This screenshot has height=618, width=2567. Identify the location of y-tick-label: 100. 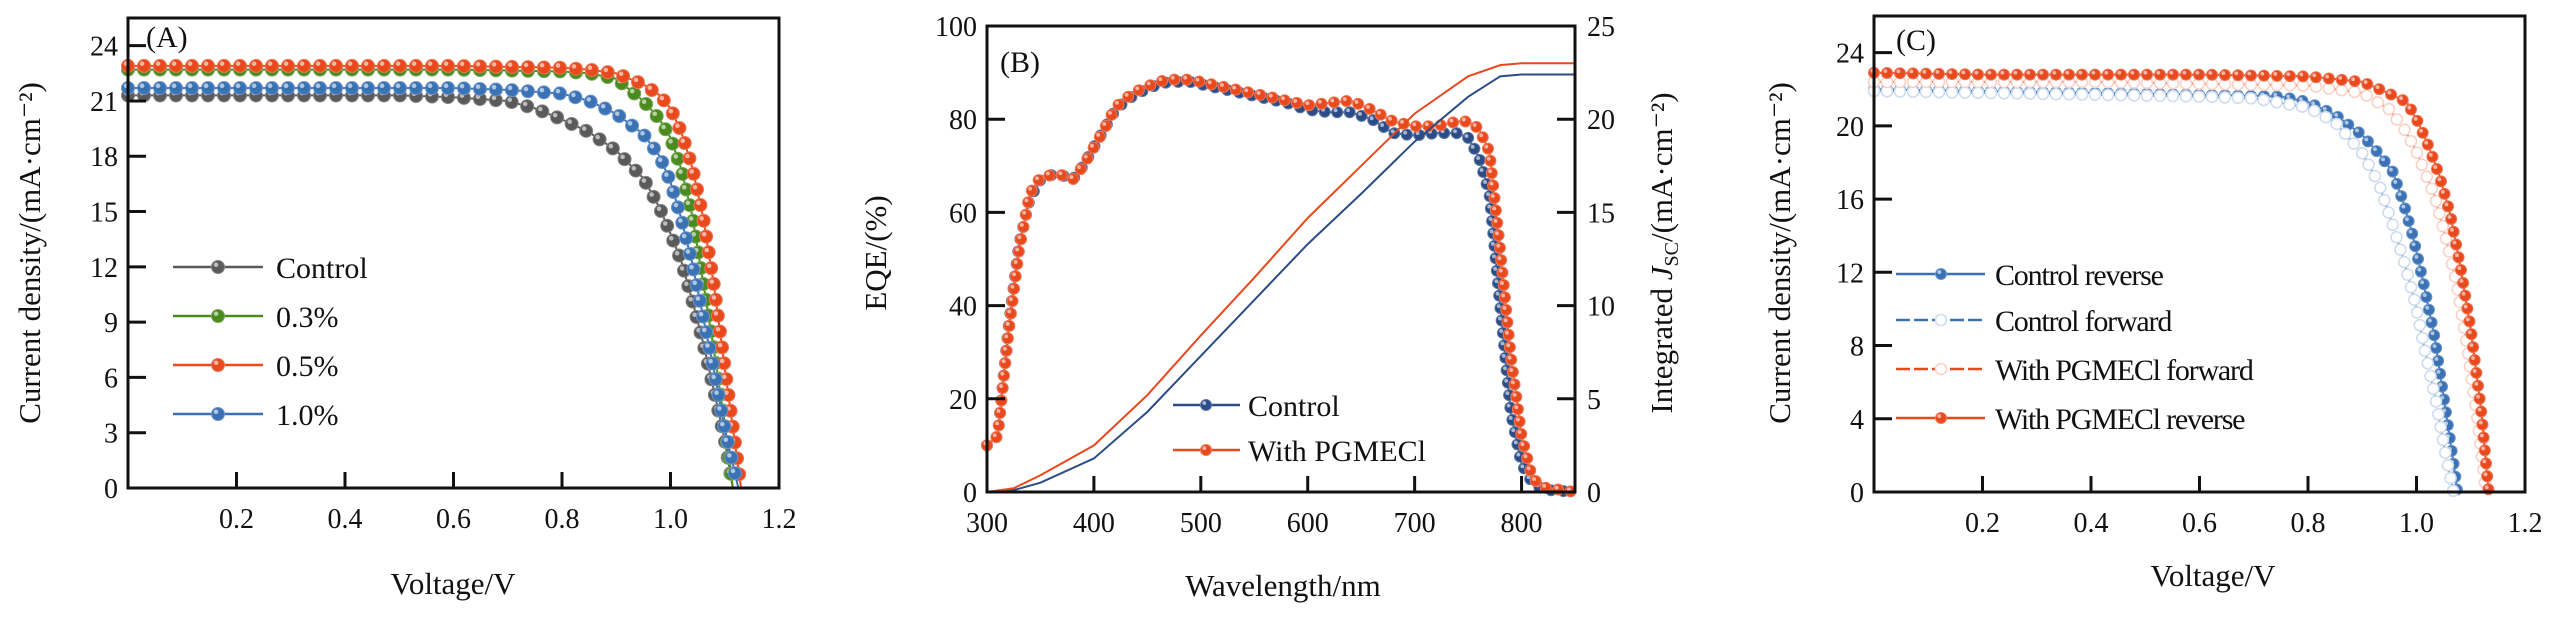
(956, 27).